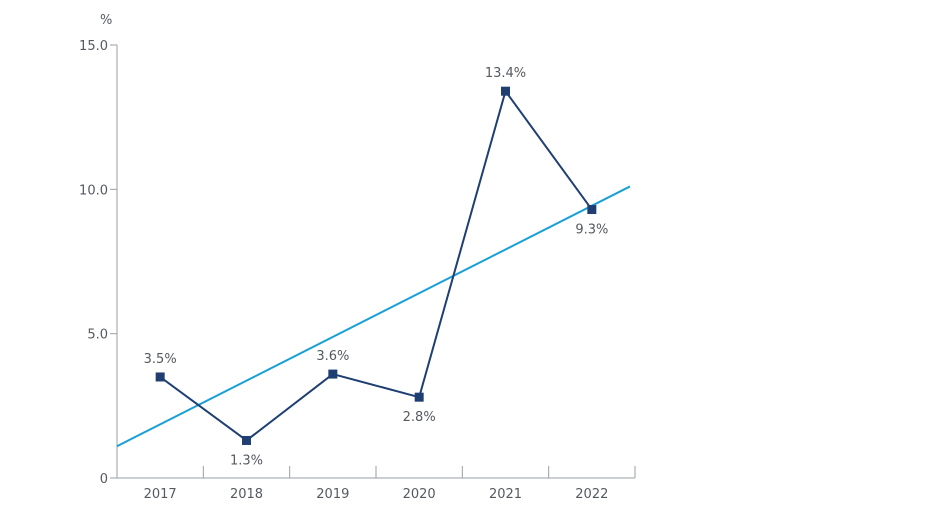 The height and width of the screenshot is (520, 940). I want to click on x-tick-label: 2021, so click(505, 494).